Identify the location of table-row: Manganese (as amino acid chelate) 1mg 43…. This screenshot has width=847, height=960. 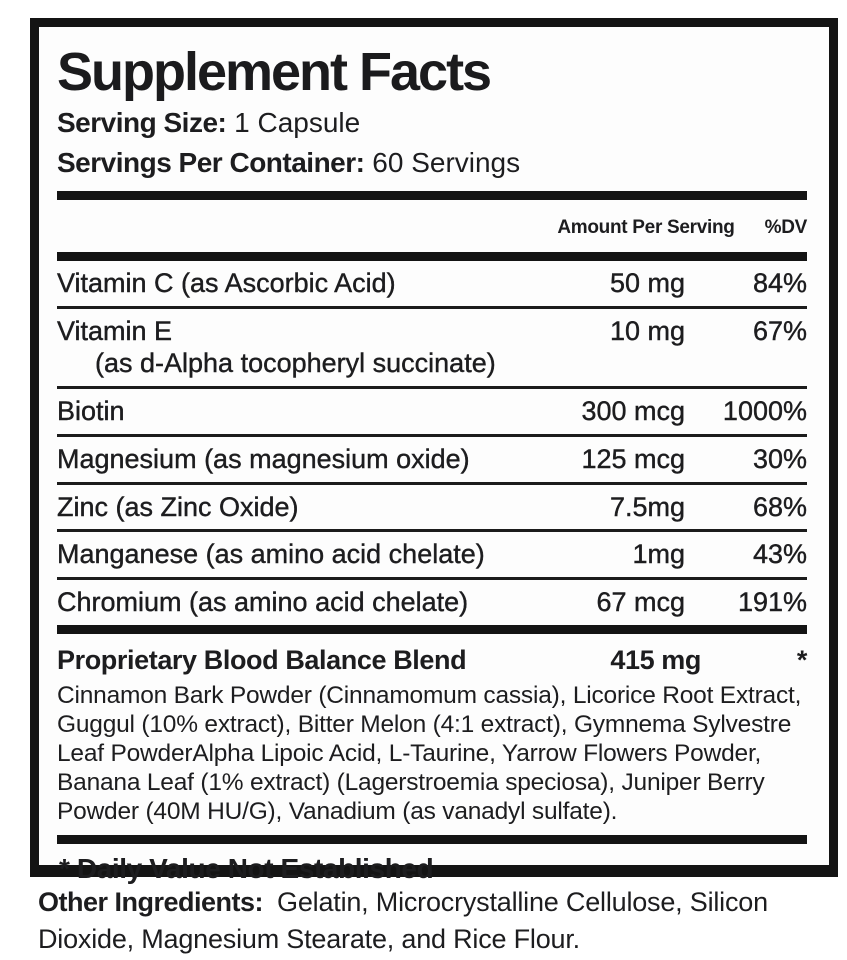
(432, 556).